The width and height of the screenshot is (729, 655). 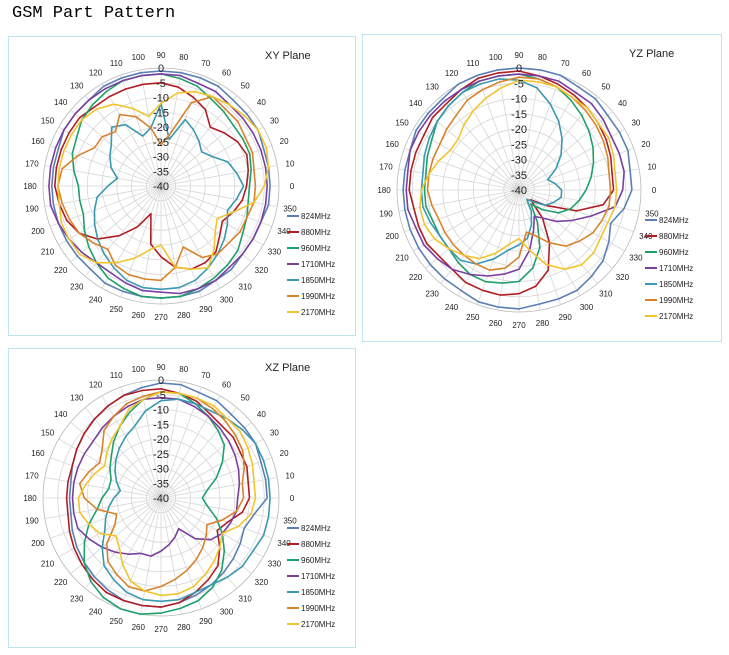 I want to click on radial-tick-label: -20, so click(x=161, y=128).